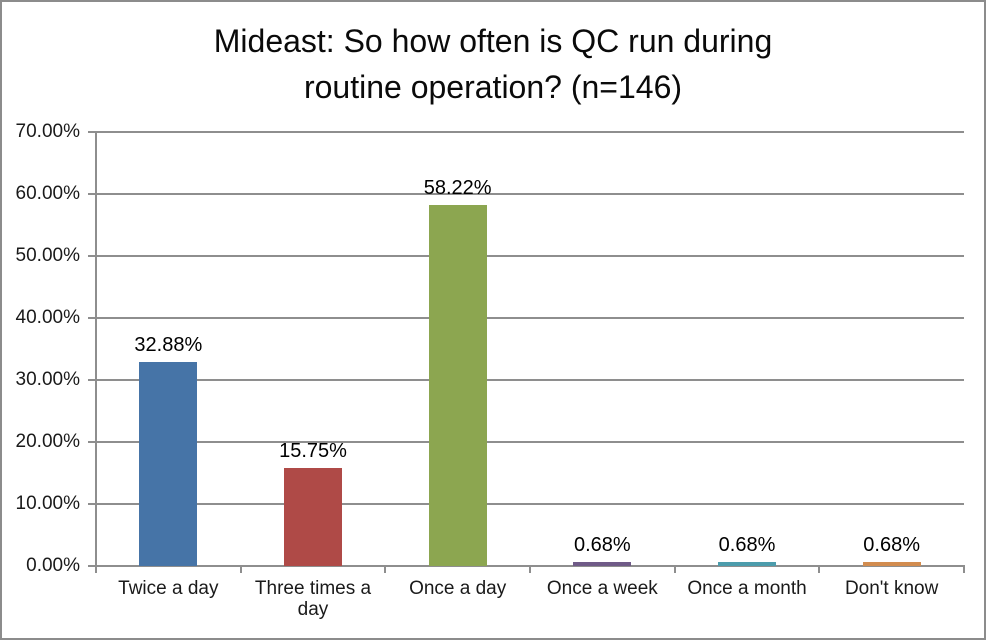 This screenshot has width=986, height=640. Describe the element at coordinates (47, 255) in the screenshot. I see `y-tick-label: 50.00%` at that location.